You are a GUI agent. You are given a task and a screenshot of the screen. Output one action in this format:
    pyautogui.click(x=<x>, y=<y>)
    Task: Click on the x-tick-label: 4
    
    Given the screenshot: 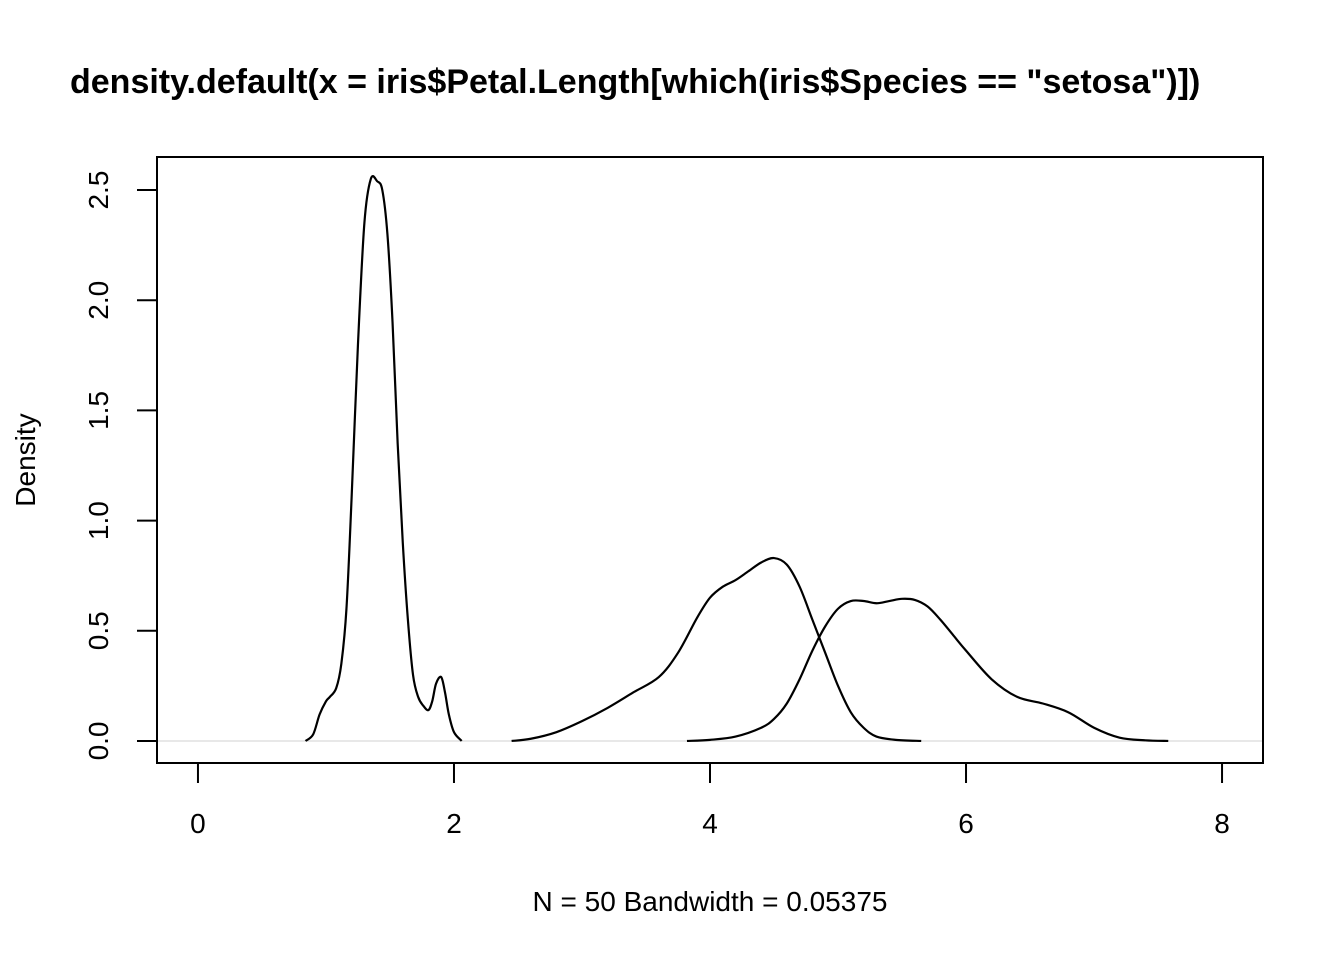 What is the action you would take?
    pyautogui.click(x=710, y=823)
    